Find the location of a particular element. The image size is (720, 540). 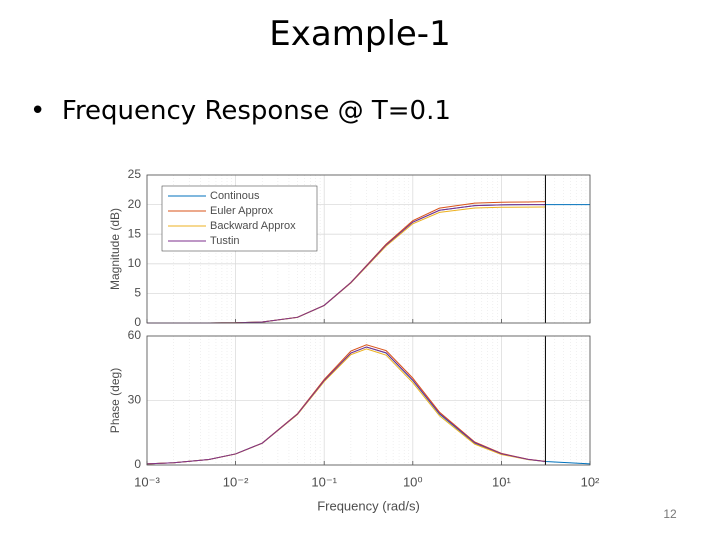

legend-label: Euler Approx is located at coordinates (241, 211).